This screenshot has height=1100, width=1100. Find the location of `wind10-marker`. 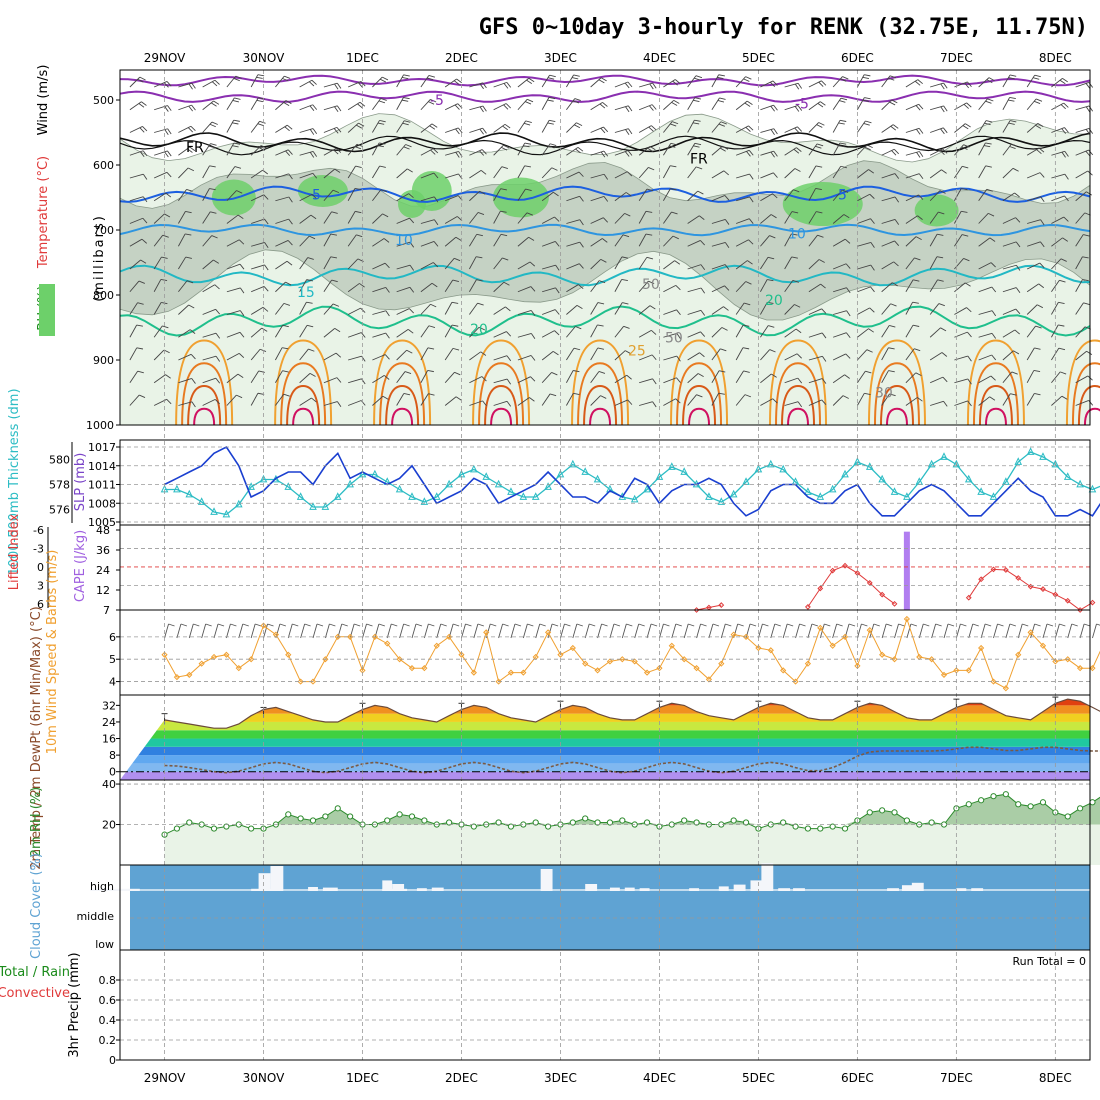

wind10-marker is located at coordinates (572, 648).